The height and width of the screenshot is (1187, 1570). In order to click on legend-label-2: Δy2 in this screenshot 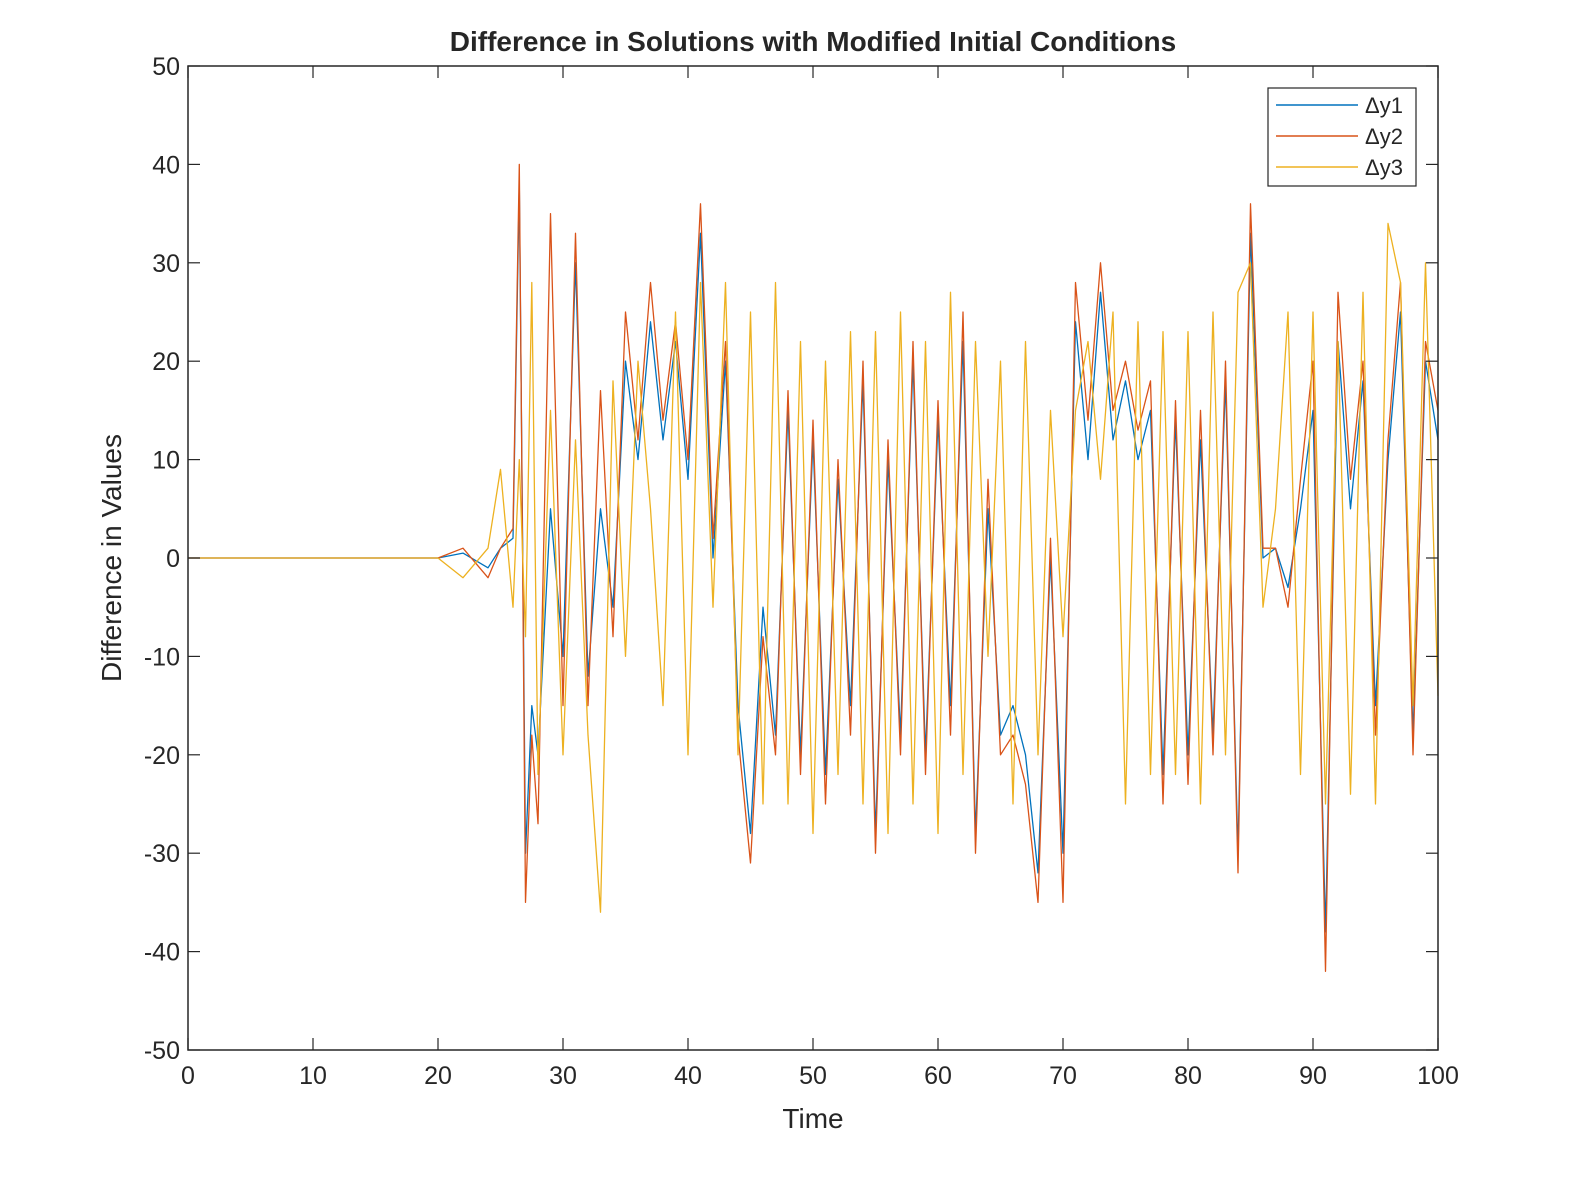, I will do `click(1384, 136)`.